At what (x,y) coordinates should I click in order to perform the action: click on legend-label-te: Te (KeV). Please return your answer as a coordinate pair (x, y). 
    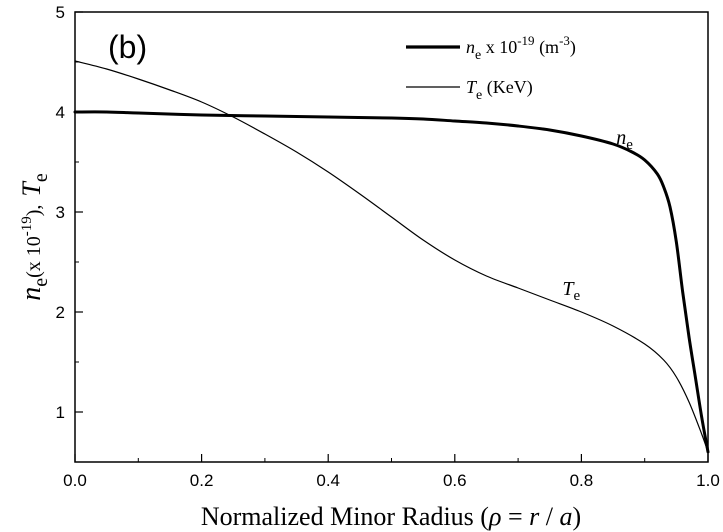
    Looking at the image, I should click on (499, 90).